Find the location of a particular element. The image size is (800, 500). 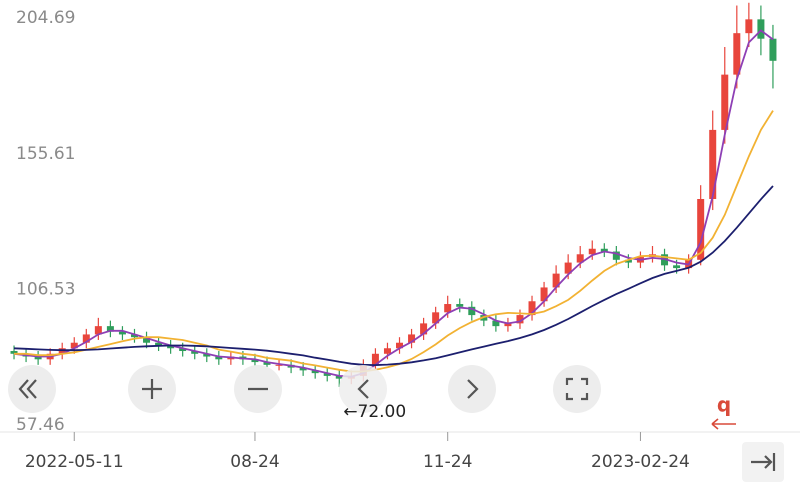

x-tick-label: 08-24 is located at coordinates (254, 462).